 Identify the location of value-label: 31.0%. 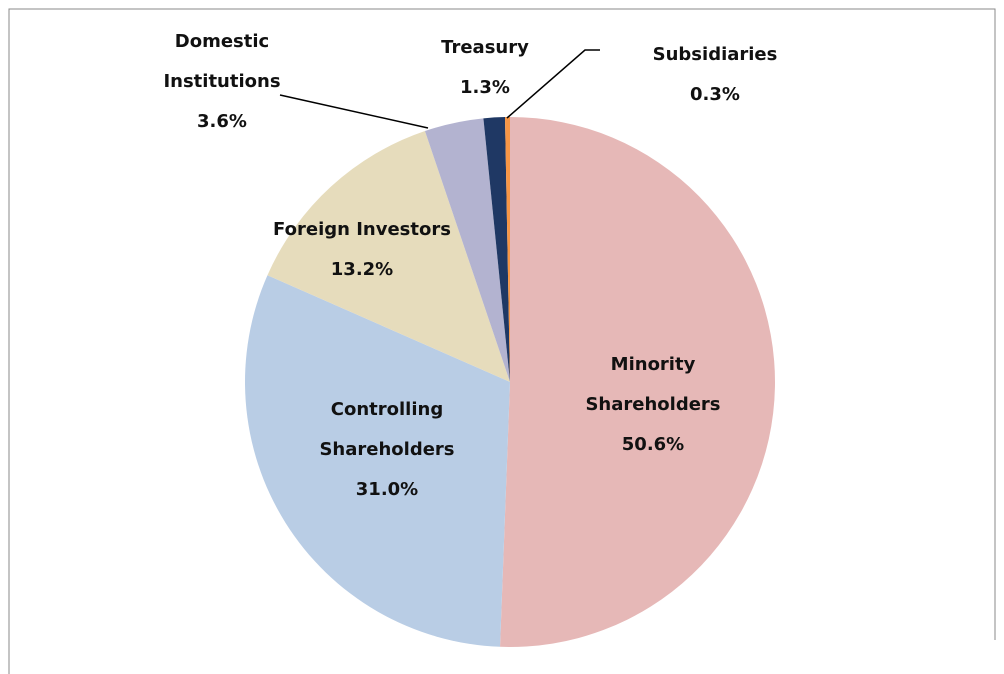
(387, 489).